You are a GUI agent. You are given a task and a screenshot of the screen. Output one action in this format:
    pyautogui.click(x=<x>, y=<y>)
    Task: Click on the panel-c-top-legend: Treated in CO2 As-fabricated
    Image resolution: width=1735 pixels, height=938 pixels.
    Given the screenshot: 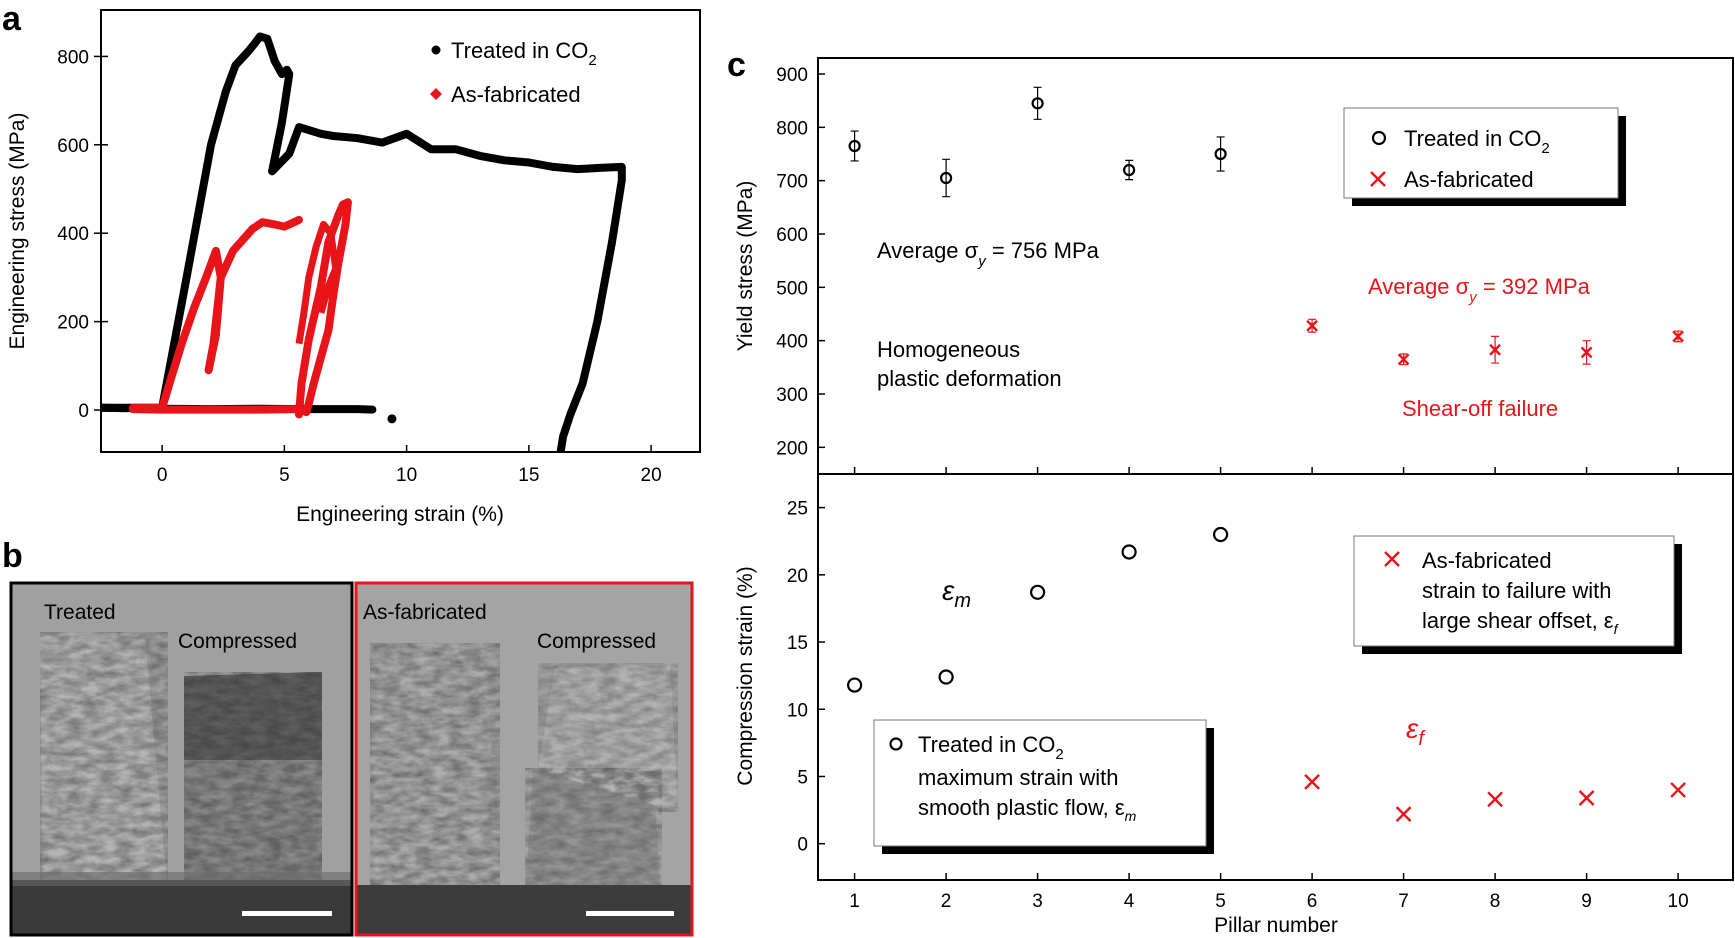 What is the action you would take?
    pyautogui.click(x=1484, y=156)
    